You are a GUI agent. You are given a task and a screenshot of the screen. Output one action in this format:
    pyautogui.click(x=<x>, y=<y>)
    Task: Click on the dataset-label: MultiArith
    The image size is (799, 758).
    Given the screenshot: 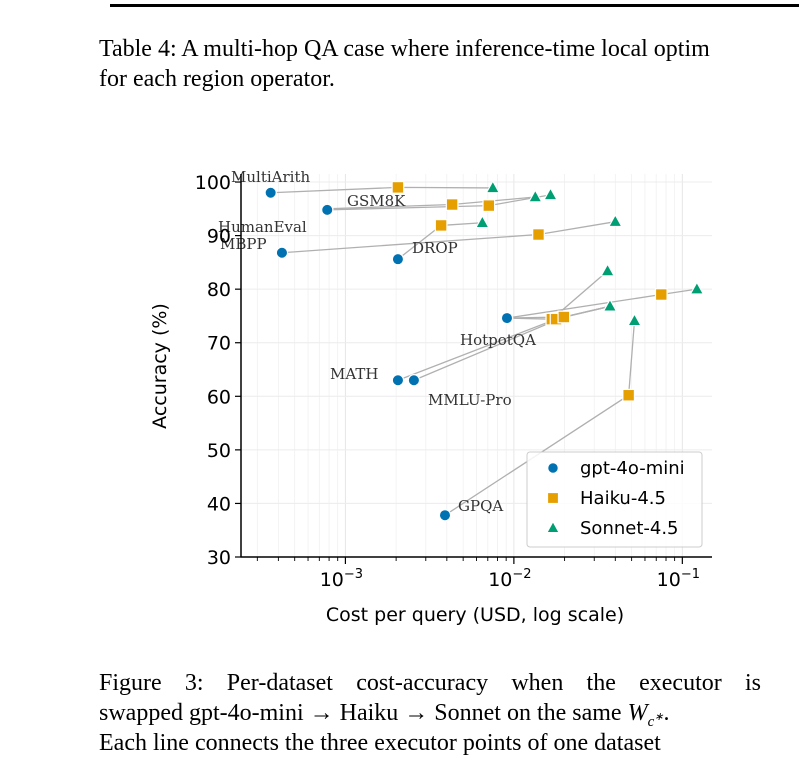 What is the action you would take?
    pyautogui.click(x=270, y=177)
    